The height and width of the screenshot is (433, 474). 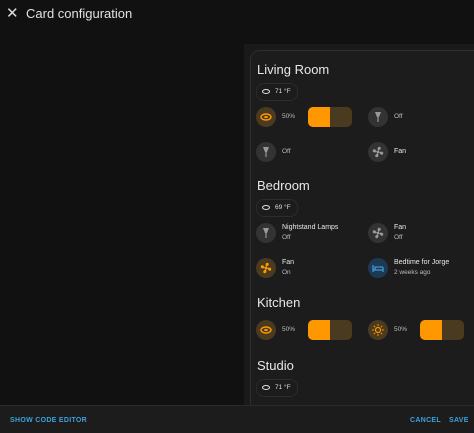 I want to click on dialog-title: Card configuration, so click(x=79, y=13).